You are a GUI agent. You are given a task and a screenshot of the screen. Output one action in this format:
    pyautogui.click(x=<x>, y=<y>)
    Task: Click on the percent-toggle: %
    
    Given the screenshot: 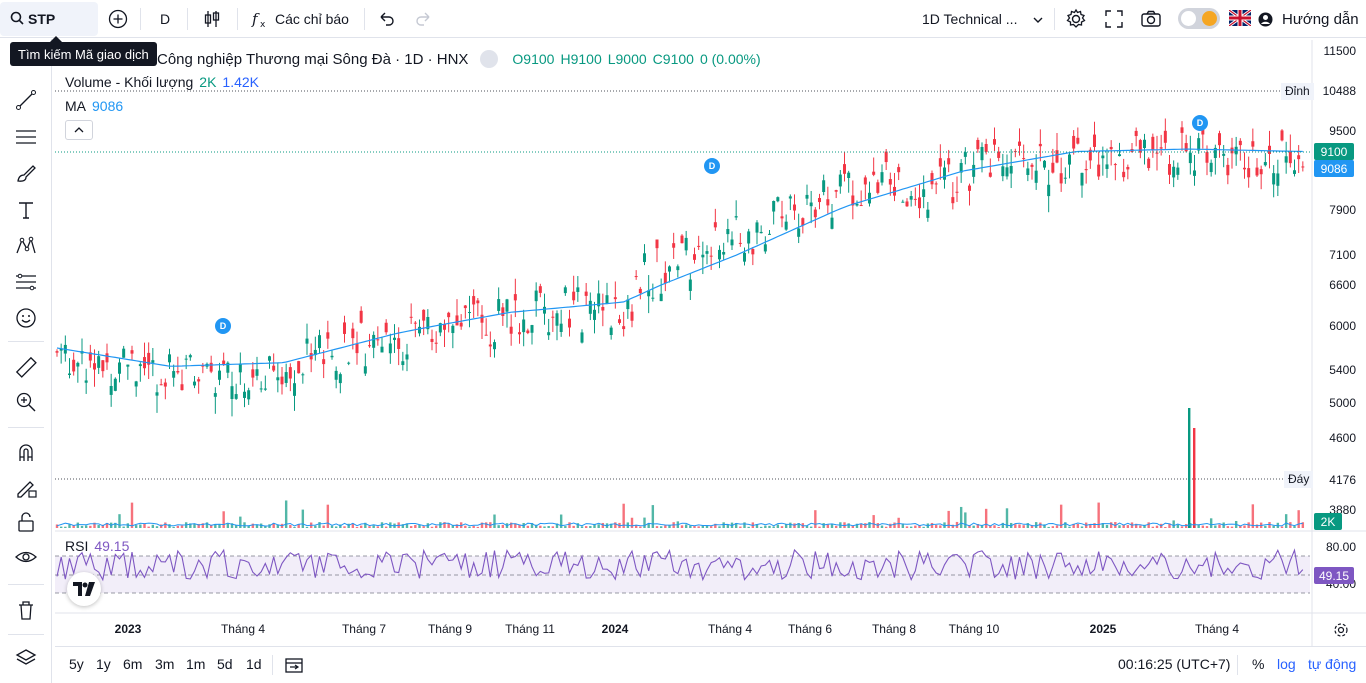 What is the action you would take?
    pyautogui.click(x=1258, y=664)
    